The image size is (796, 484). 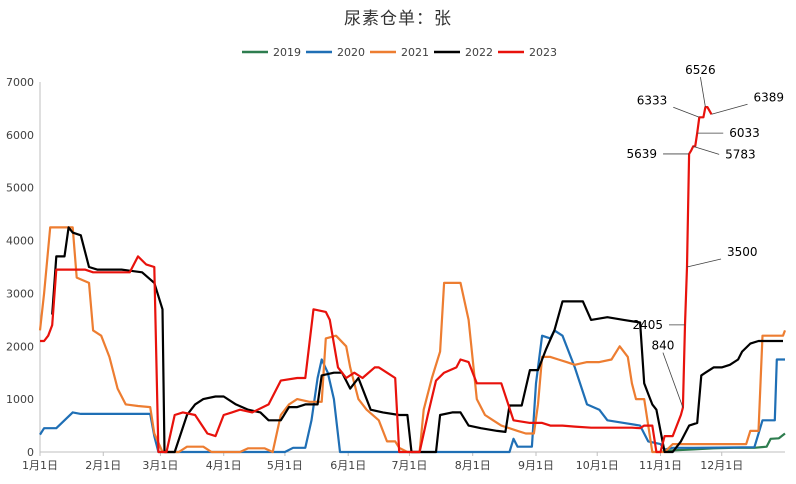 What do you see at coordinates (473, 465) in the screenshot?
I see `x-tick-label: 8月1日` at bounding box center [473, 465].